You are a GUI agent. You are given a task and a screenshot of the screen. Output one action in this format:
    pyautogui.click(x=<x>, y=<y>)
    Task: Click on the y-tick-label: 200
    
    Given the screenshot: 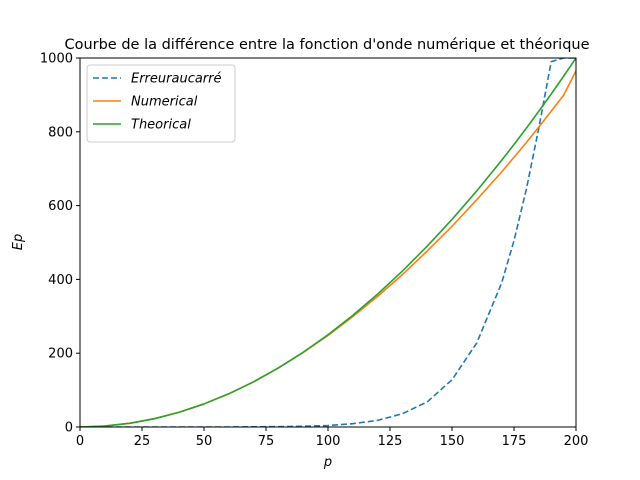 What is the action you would take?
    pyautogui.click(x=60, y=354)
    